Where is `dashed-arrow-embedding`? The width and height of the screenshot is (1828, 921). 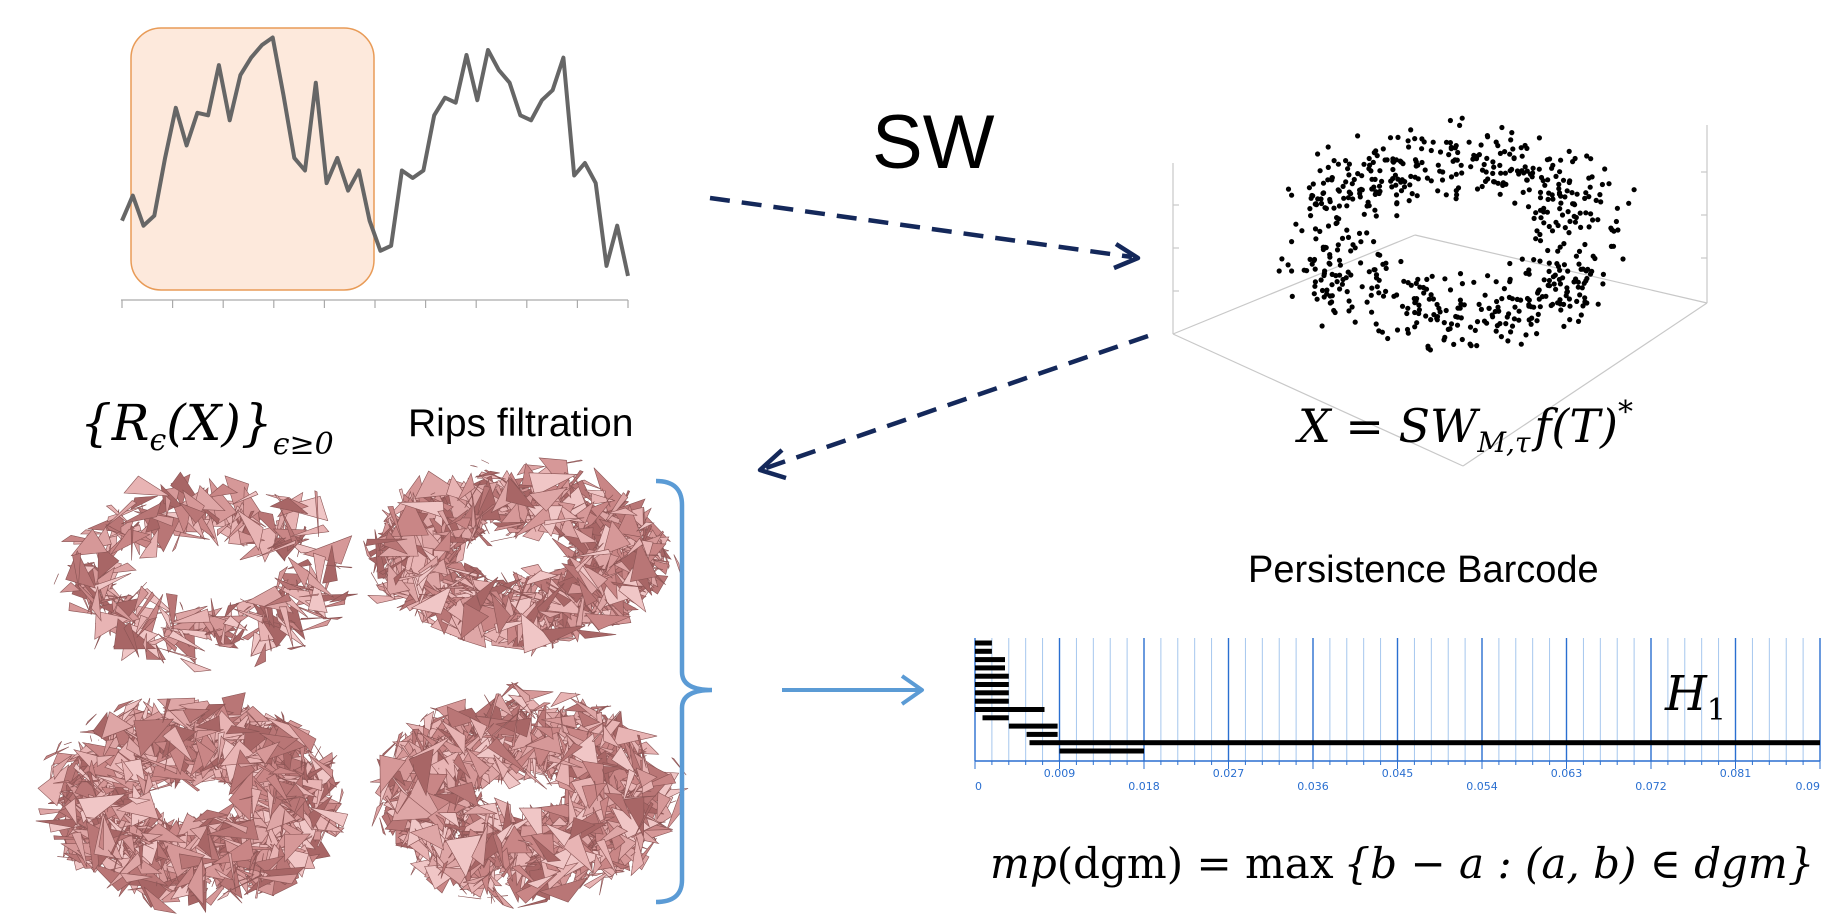 dashed-arrow-embedding is located at coordinates (925, 233).